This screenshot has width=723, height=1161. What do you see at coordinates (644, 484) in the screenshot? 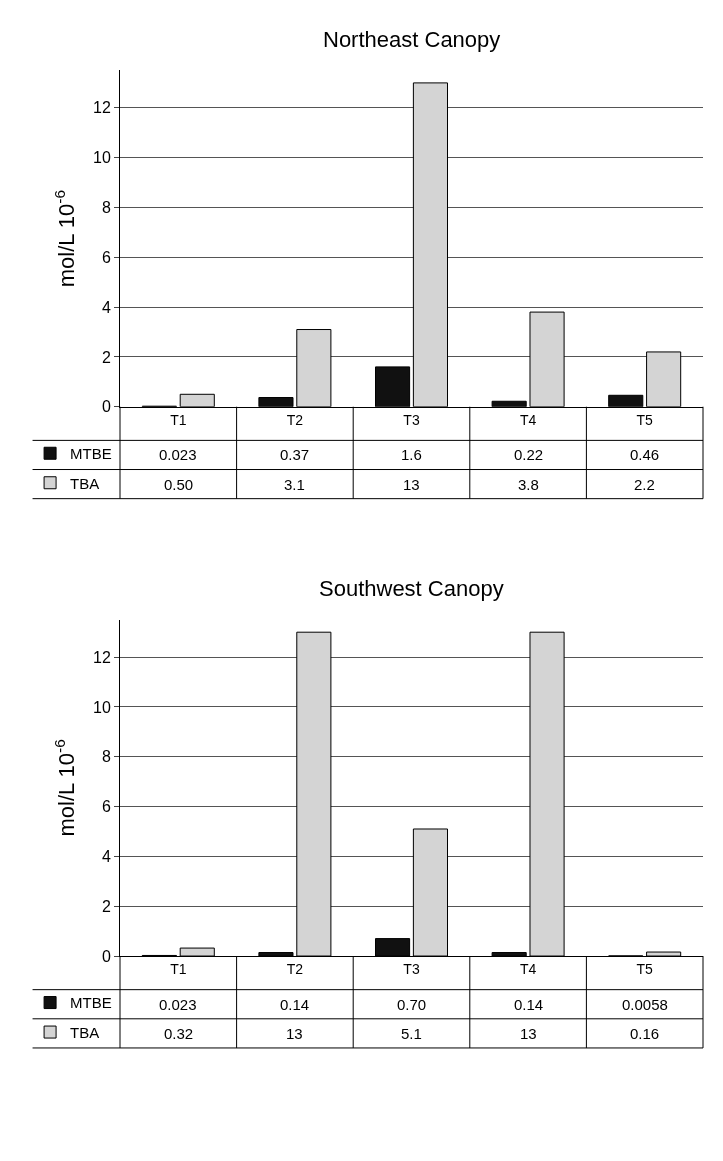
I see `data-label: 2.2` at bounding box center [644, 484].